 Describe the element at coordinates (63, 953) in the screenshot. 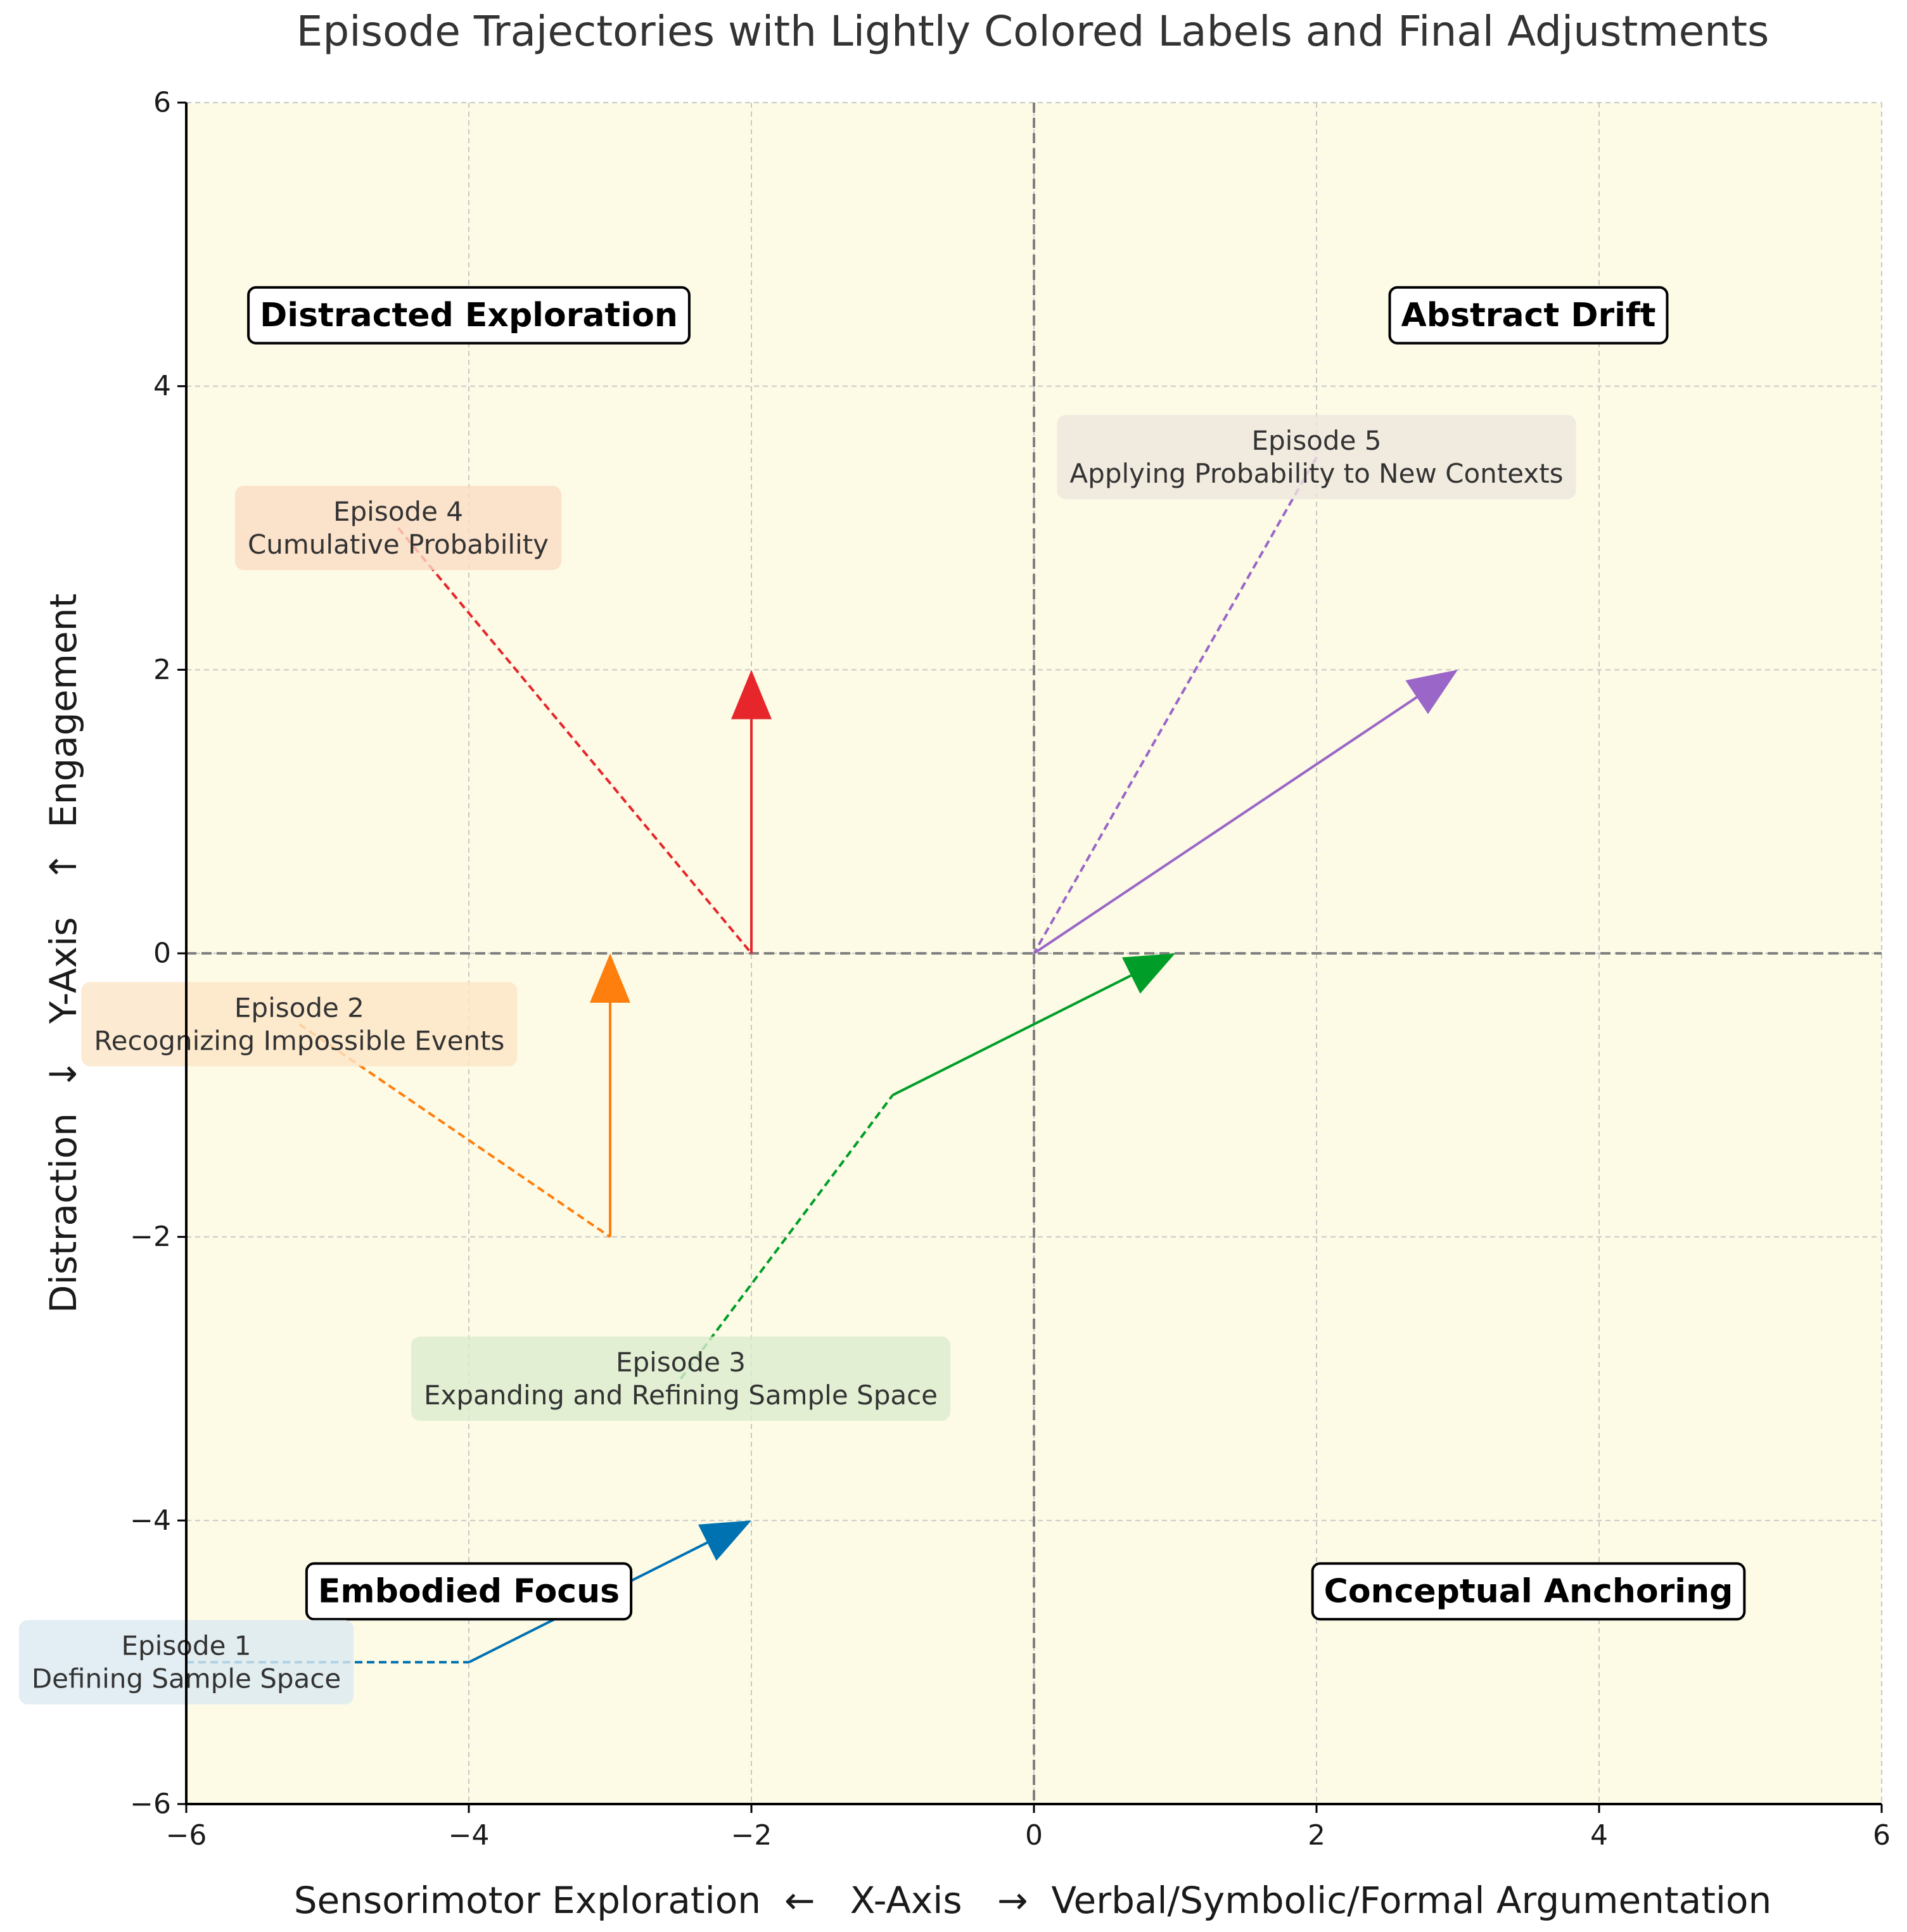

I see `y-axis-label: Distraction ↓ Y-Axis ↑ Engagement` at that location.